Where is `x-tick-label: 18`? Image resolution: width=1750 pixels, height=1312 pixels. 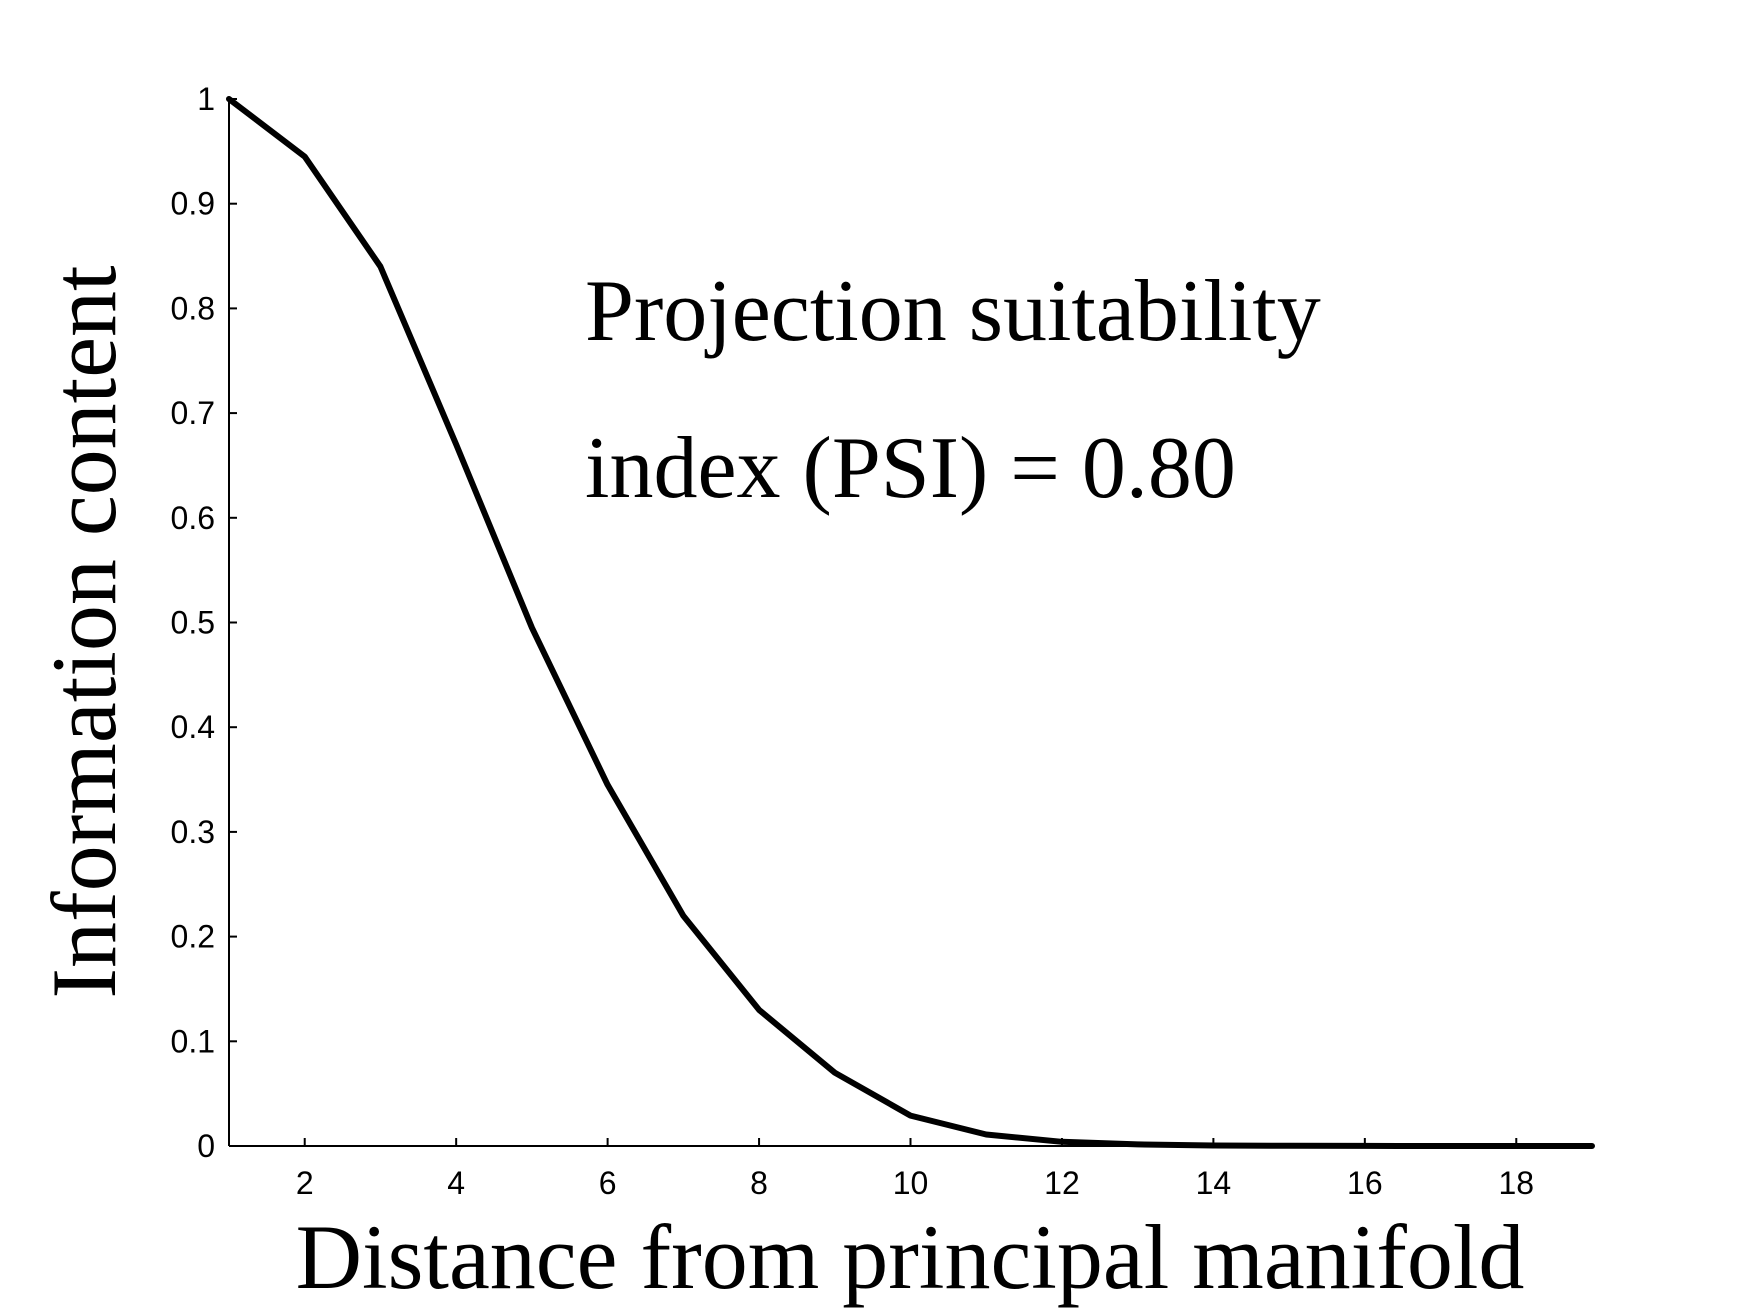
x-tick-label: 18 is located at coordinates (1516, 1183).